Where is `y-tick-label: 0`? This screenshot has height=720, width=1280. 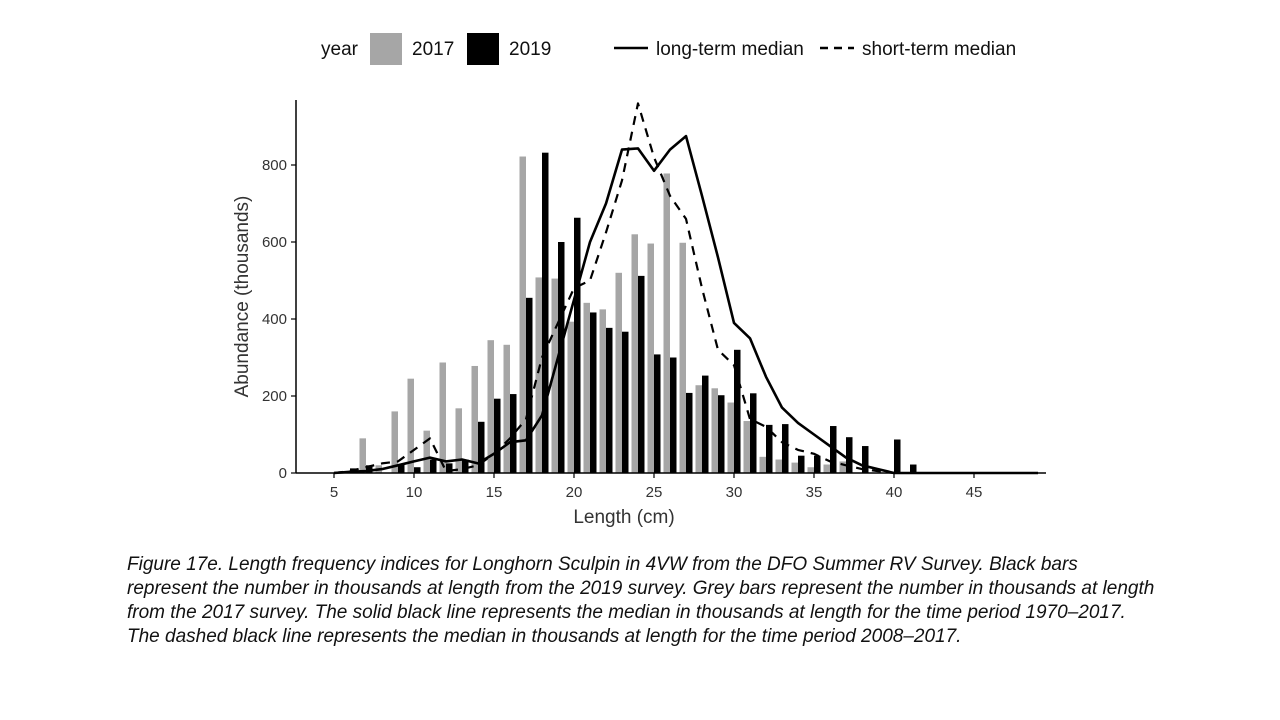 y-tick-label: 0 is located at coordinates (283, 473).